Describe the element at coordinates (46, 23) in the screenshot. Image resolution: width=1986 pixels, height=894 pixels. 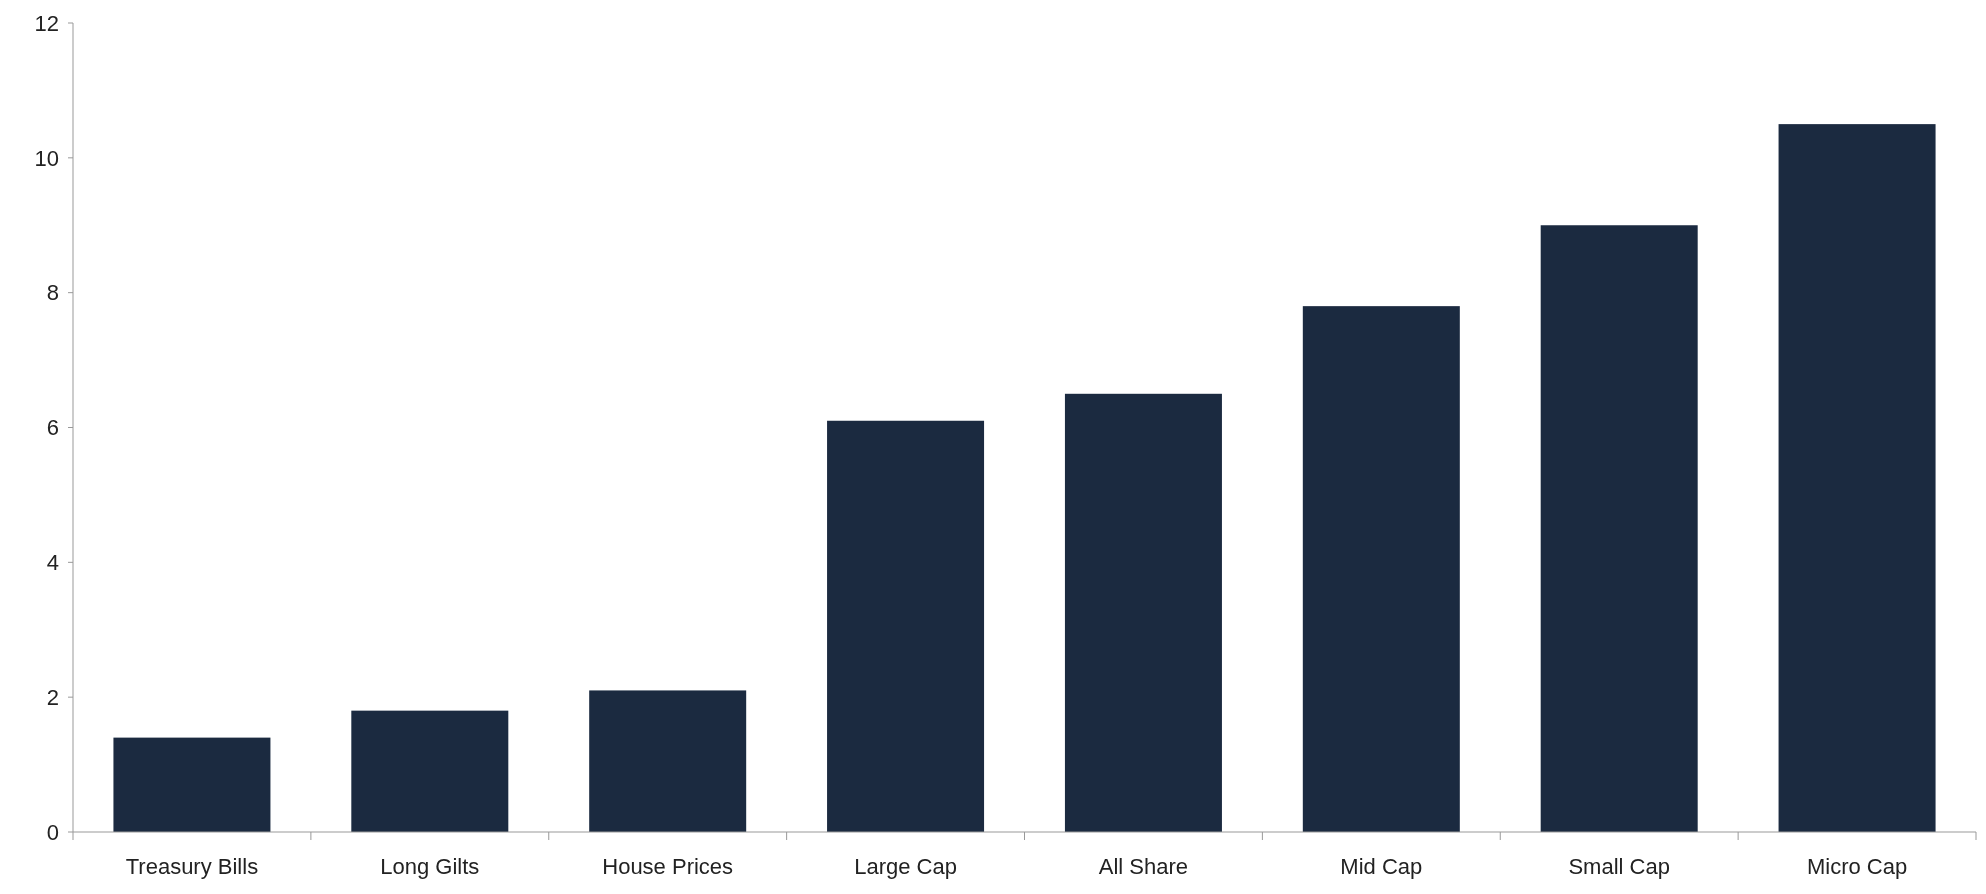
I see `y-tick-label: 12` at that location.